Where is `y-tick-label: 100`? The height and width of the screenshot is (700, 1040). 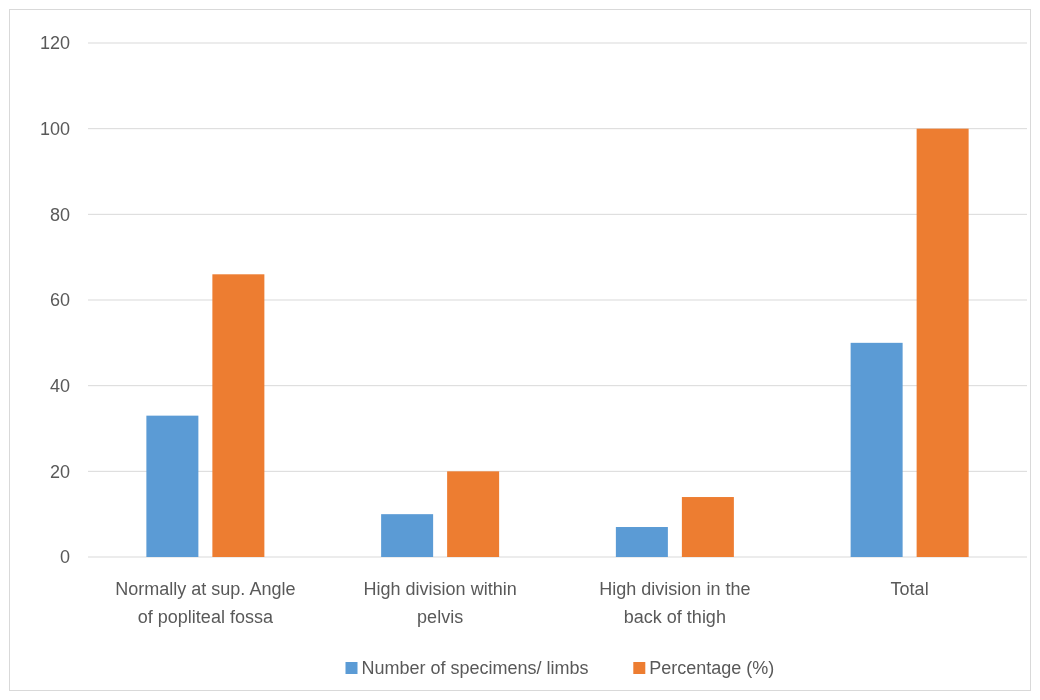 y-tick-label: 100 is located at coordinates (54, 128).